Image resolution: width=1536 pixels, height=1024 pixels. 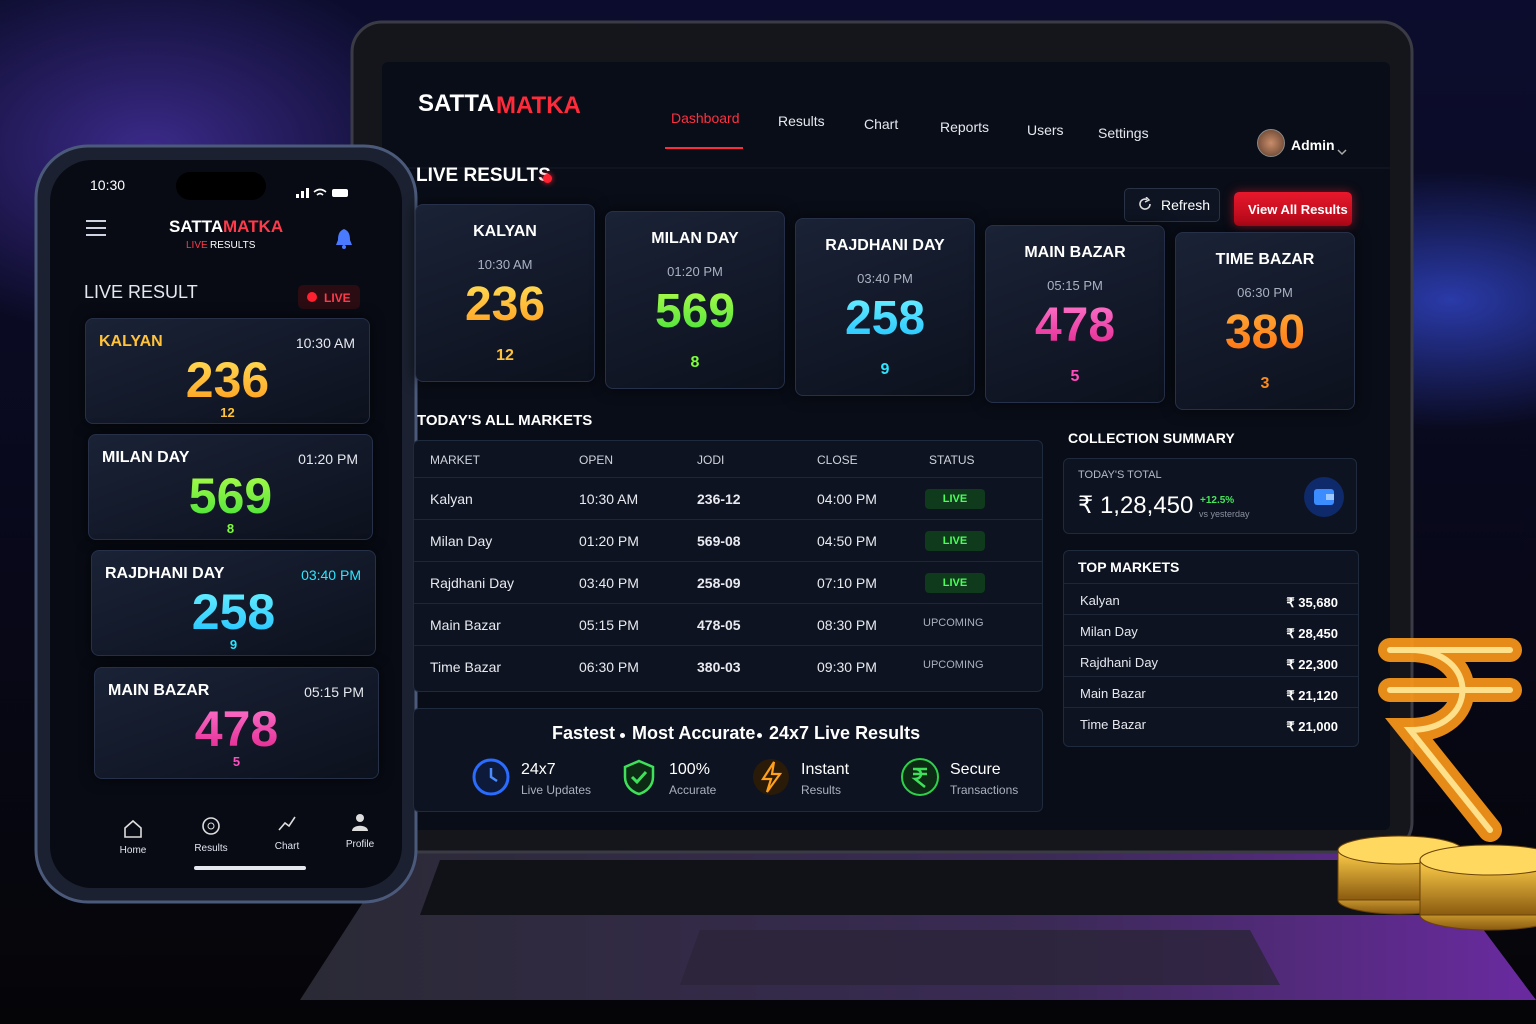 What do you see at coordinates (965, 127) in the screenshot?
I see `nav-item: Reports` at bounding box center [965, 127].